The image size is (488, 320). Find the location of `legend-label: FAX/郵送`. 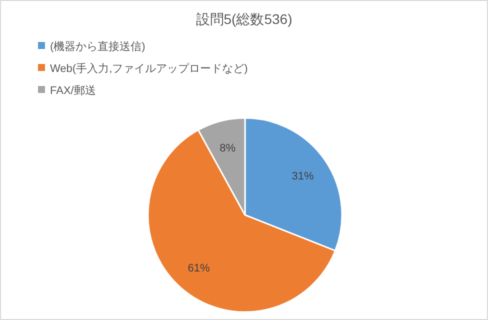

legend-label: FAX/郵送 is located at coordinates (73, 91).